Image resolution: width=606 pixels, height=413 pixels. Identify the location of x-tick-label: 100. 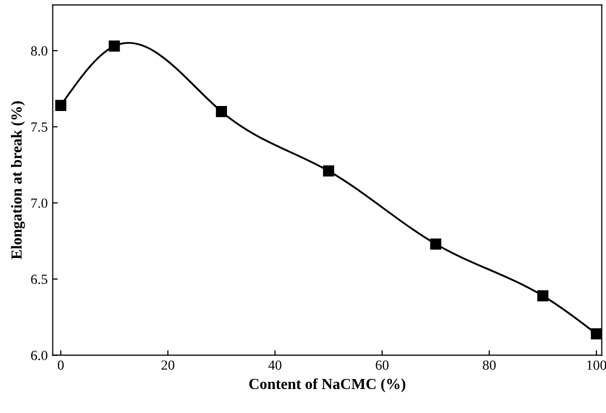
(596, 365).